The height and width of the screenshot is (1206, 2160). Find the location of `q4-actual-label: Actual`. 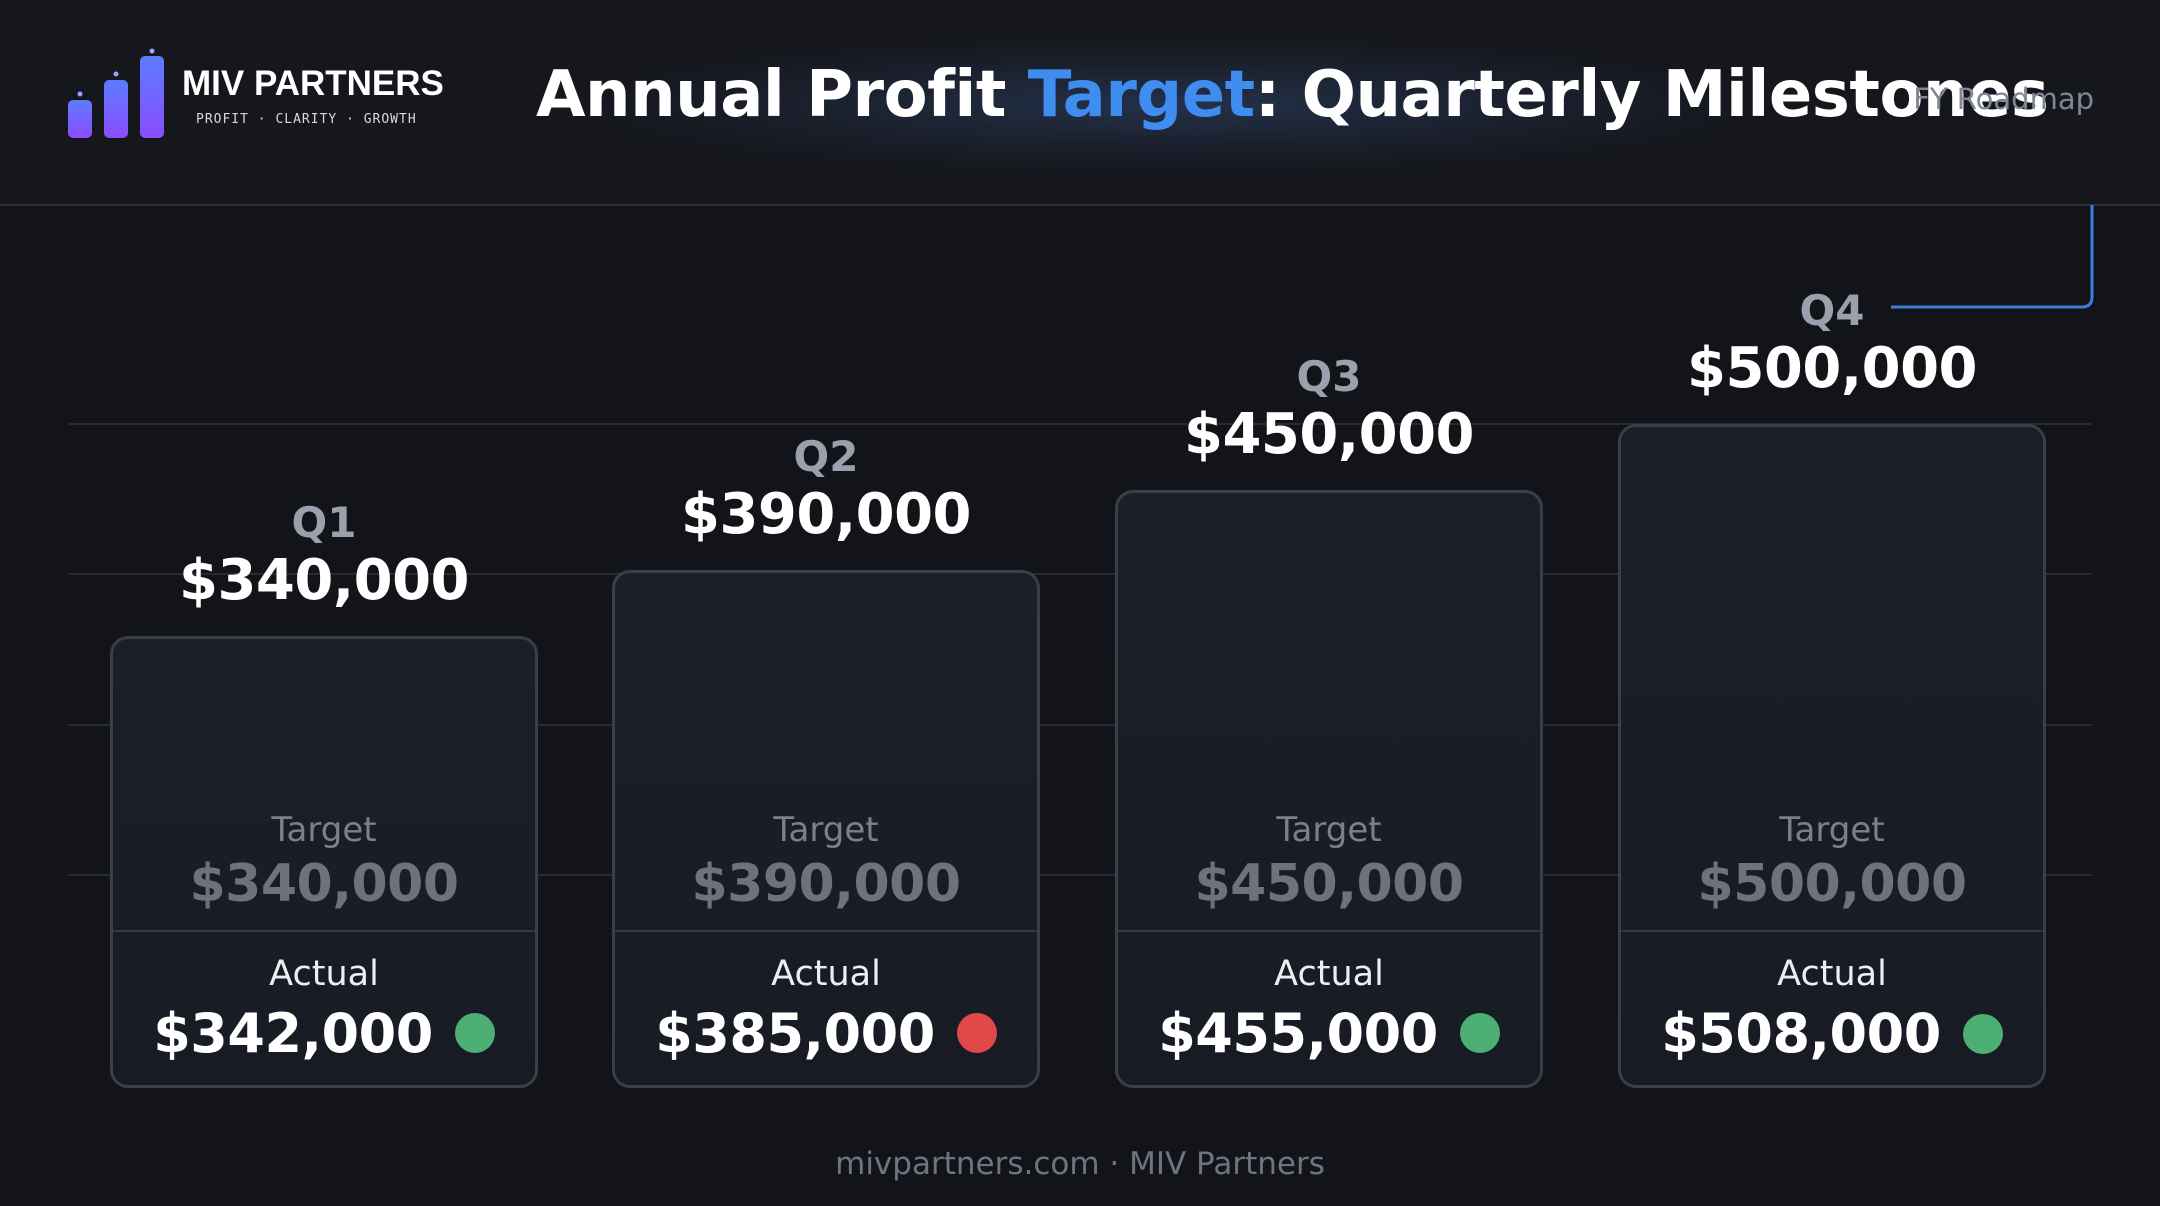

q4-actual-label: Actual is located at coordinates (1832, 974).